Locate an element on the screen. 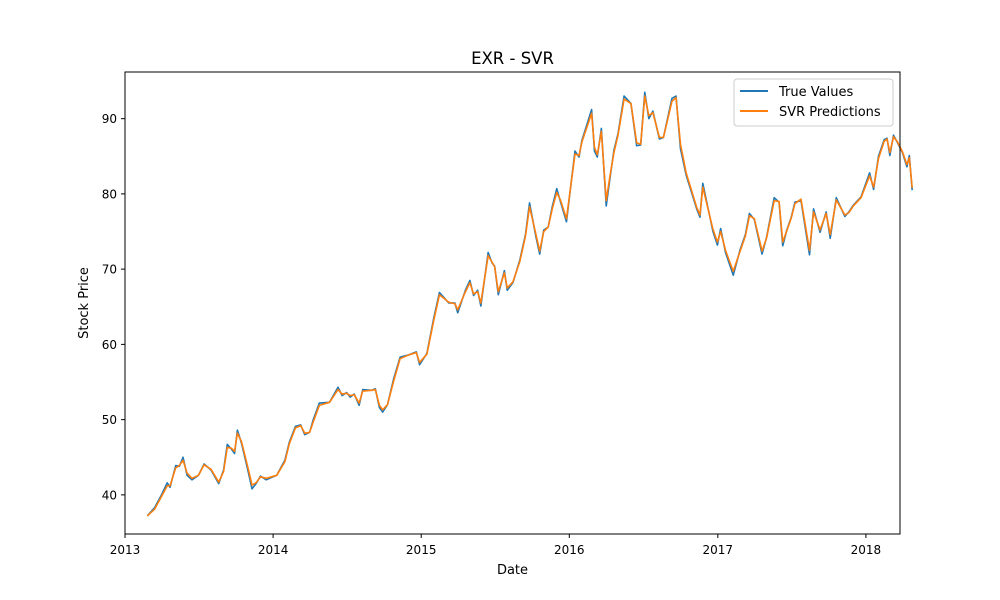  legend-label-true-values: True Values is located at coordinates (815, 92).